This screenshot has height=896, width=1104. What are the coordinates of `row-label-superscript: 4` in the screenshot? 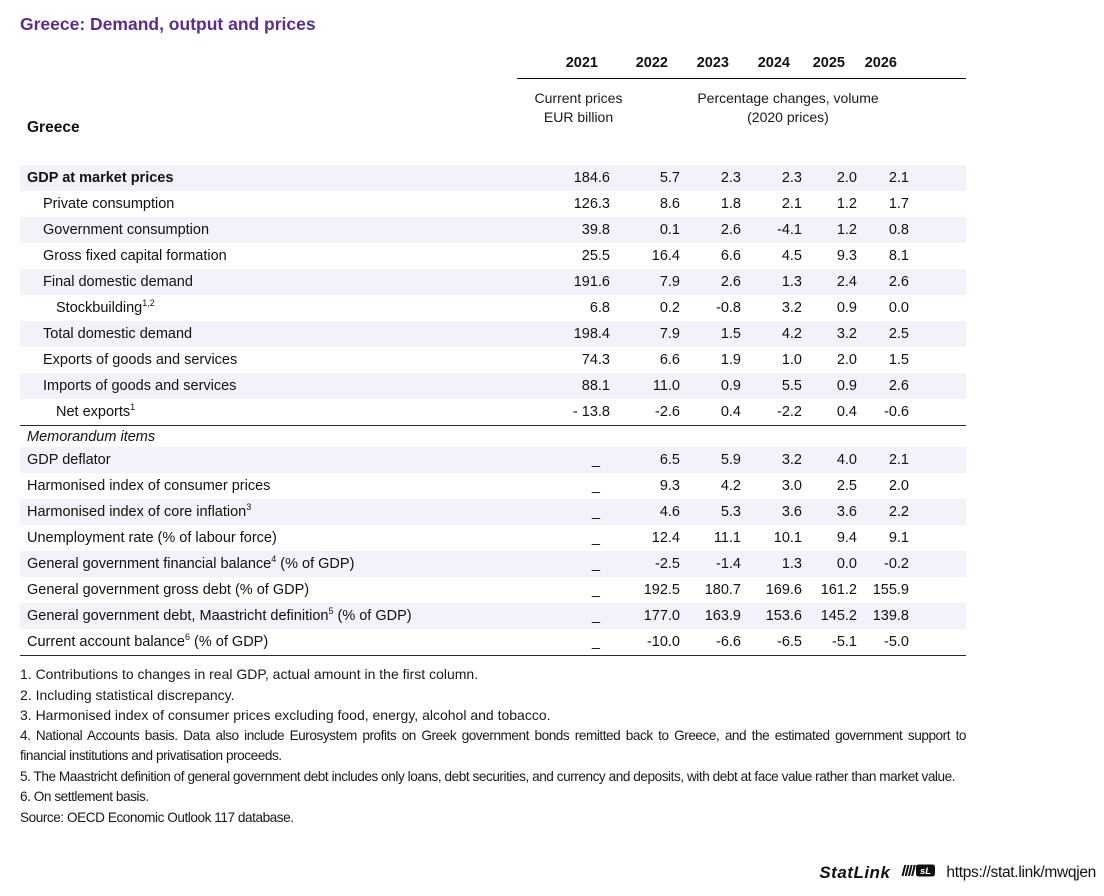 It's located at (274, 559).